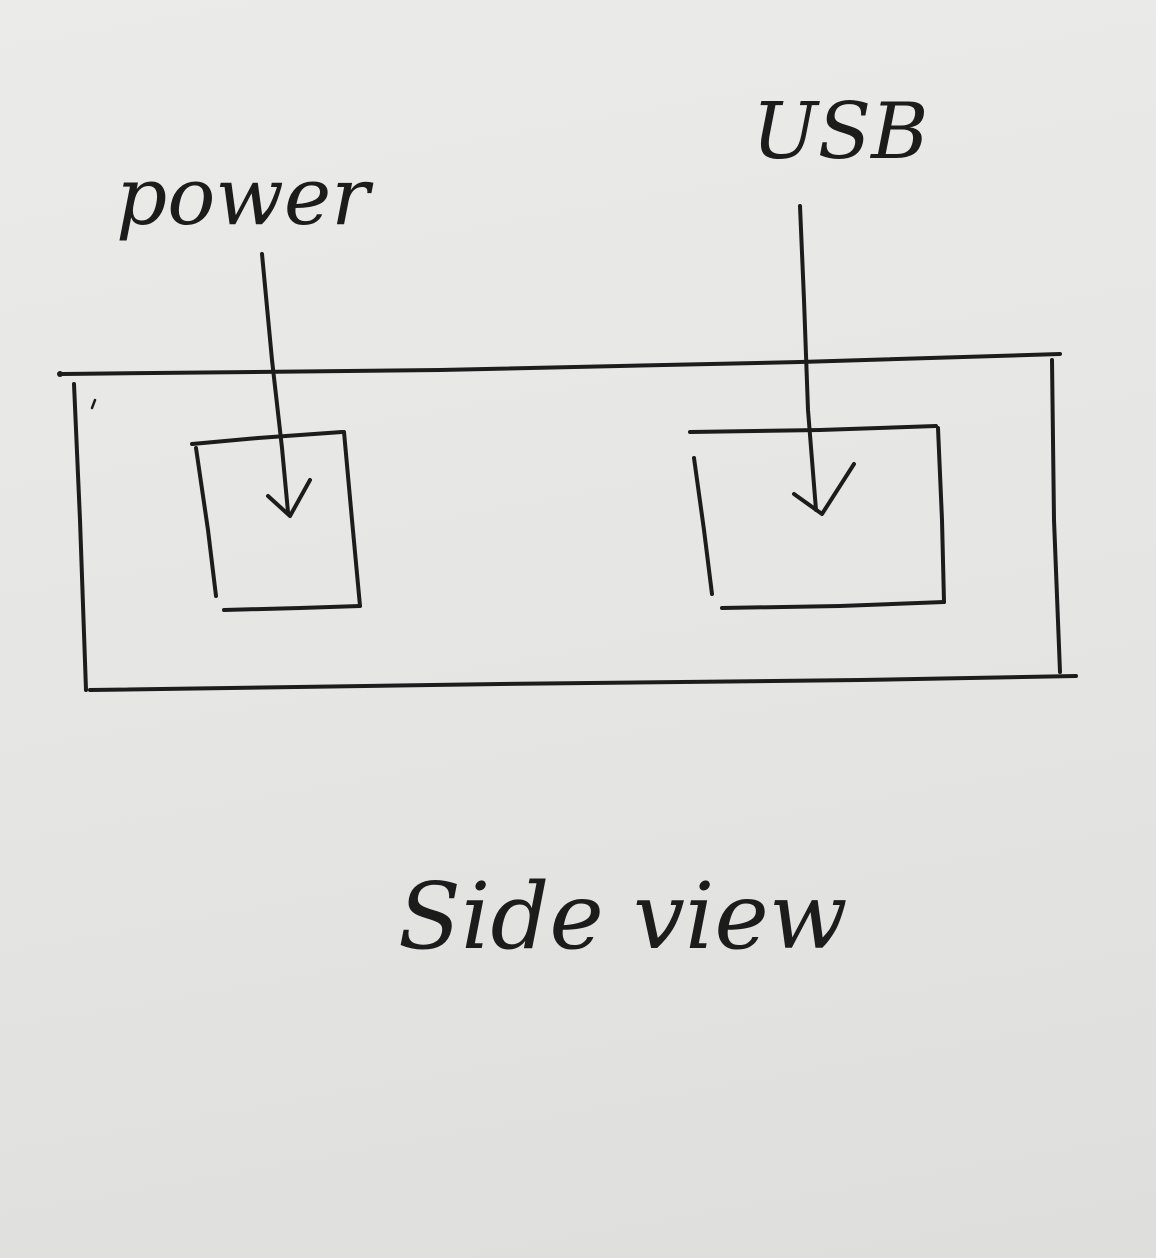  I want to click on usb-port-right-edge, so click(941, 515).